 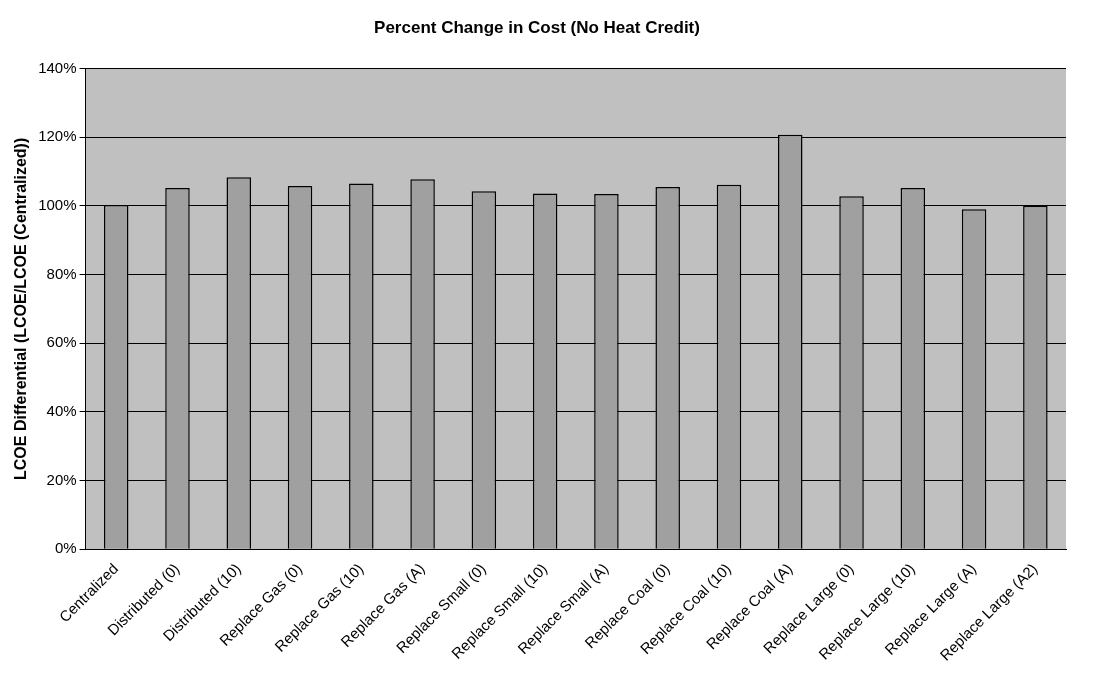 What do you see at coordinates (57, 204) in the screenshot?
I see `y-tick-label: 100%` at bounding box center [57, 204].